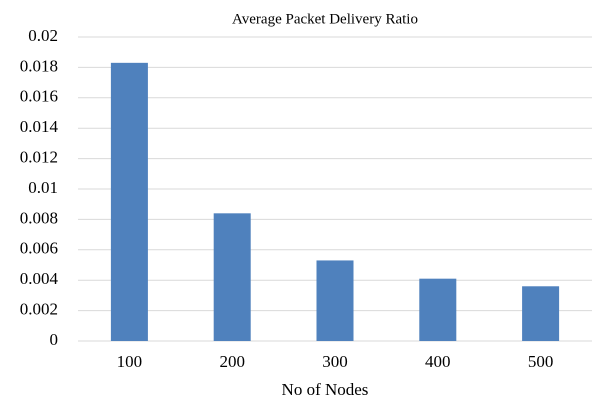  Describe the element at coordinates (325, 19) in the screenshot. I see `chart-title: Average Packet Delivery Ratio` at that location.